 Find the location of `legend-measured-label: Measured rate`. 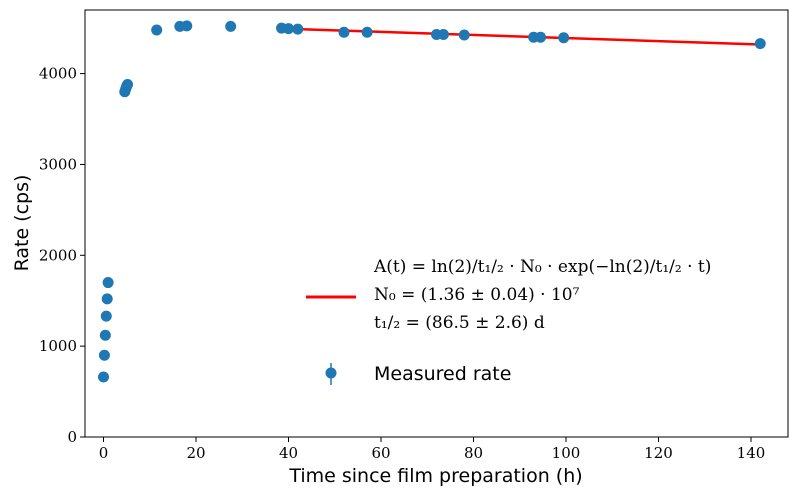

legend-measured-label: Measured rate is located at coordinates (442, 374).